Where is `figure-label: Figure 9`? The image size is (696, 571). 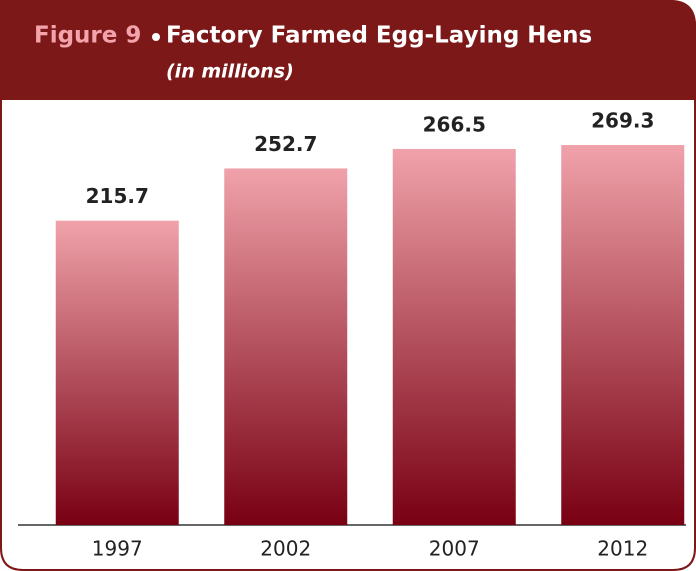
figure-label: Figure 9 is located at coordinates (87, 36).